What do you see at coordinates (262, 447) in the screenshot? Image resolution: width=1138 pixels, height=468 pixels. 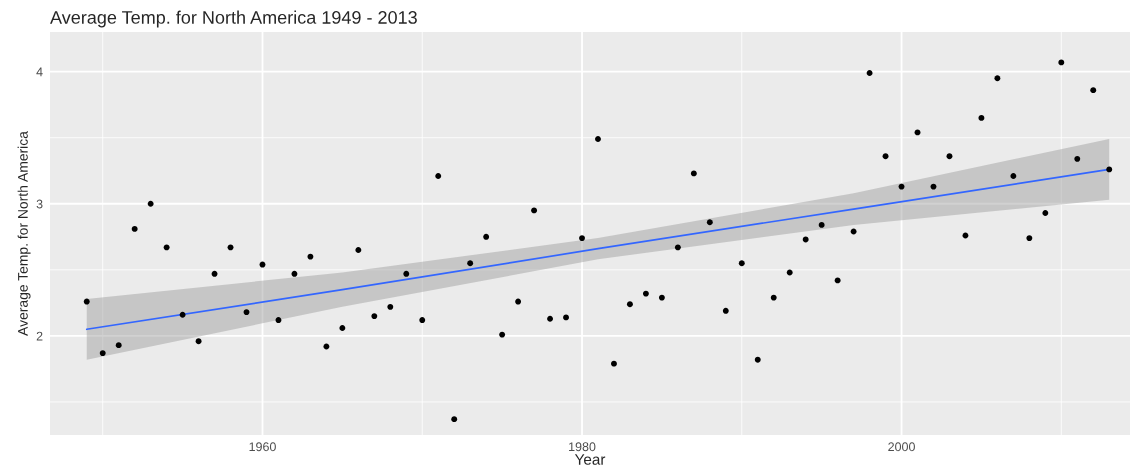 I see `x-tick-label: 1960` at bounding box center [262, 447].